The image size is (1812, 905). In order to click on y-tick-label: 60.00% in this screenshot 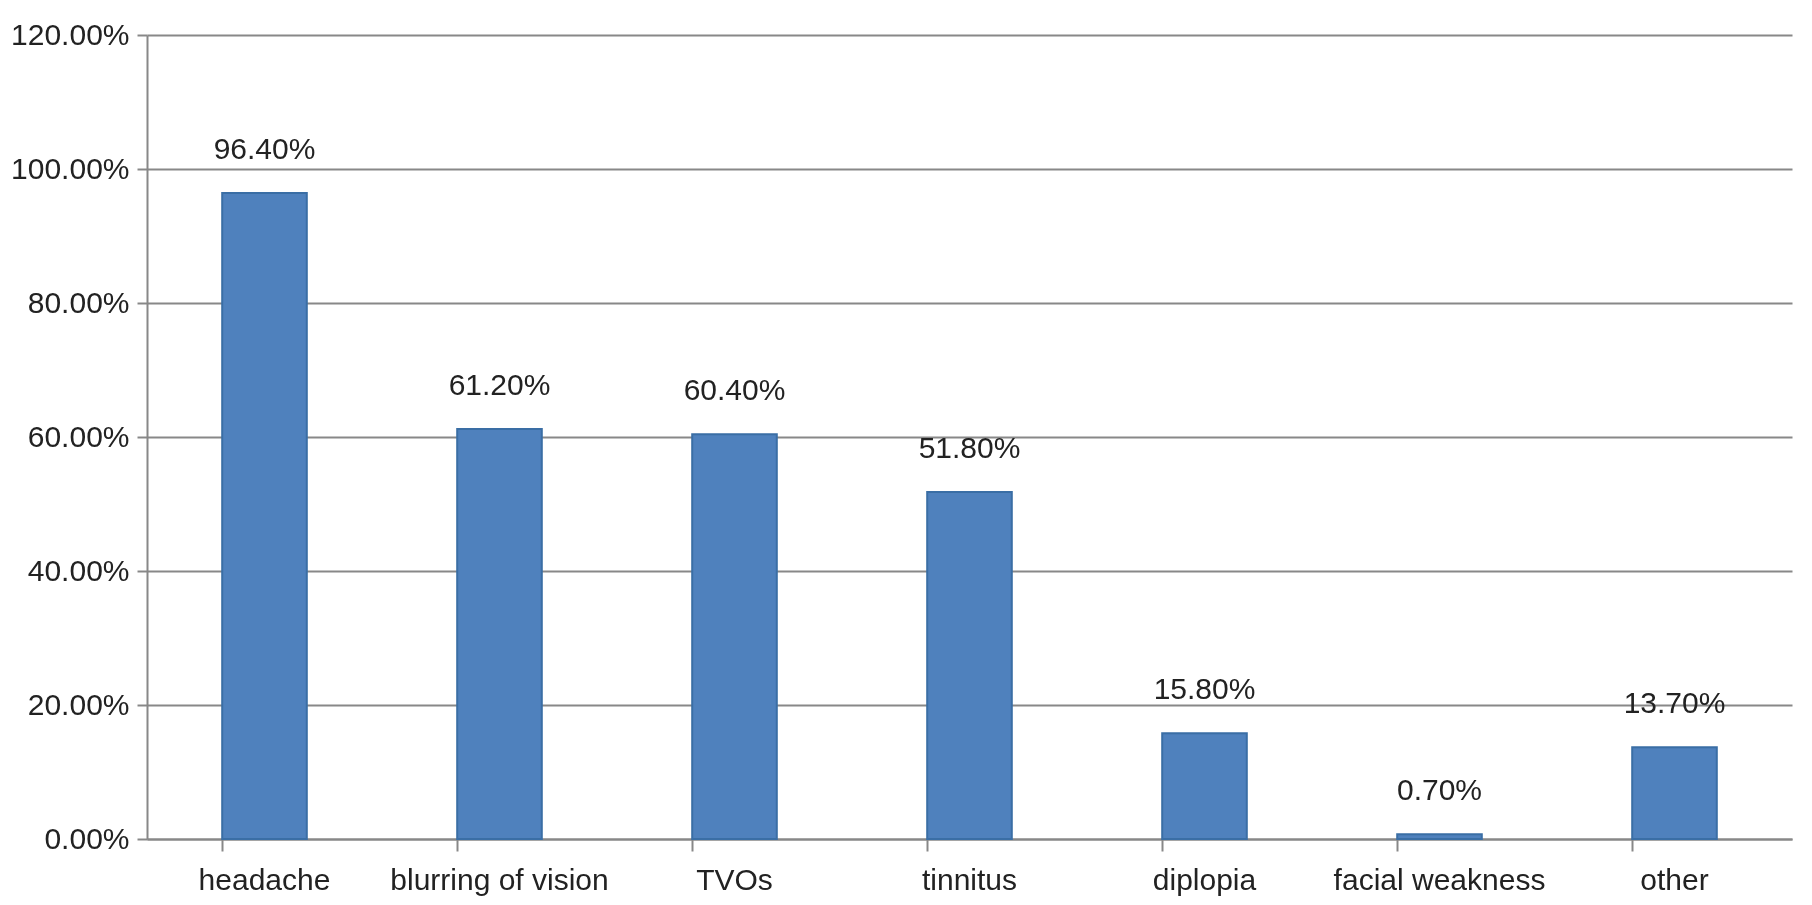, I will do `click(78, 436)`.